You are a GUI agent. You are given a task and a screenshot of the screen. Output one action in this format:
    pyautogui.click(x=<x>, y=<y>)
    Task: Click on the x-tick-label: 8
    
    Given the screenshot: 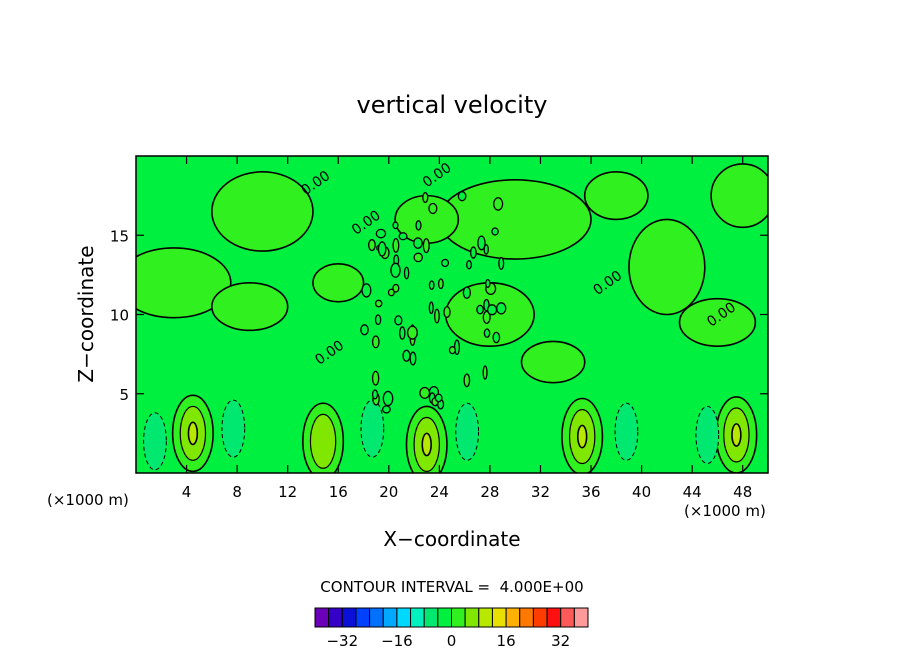 What is the action you would take?
    pyautogui.click(x=237, y=492)
    